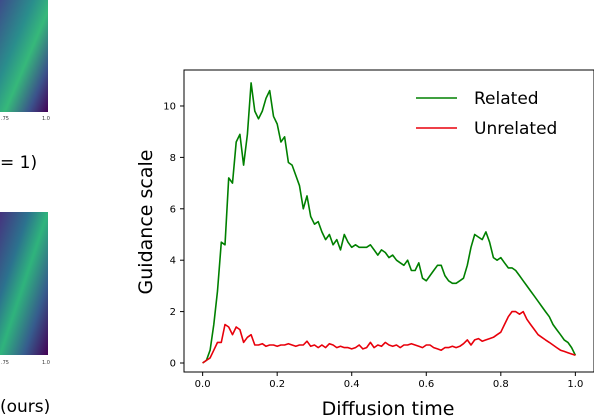  I want to click on left-panel-fragment: .75 1.0 = 1) .75 1.0 (ours), so click(25, 208).